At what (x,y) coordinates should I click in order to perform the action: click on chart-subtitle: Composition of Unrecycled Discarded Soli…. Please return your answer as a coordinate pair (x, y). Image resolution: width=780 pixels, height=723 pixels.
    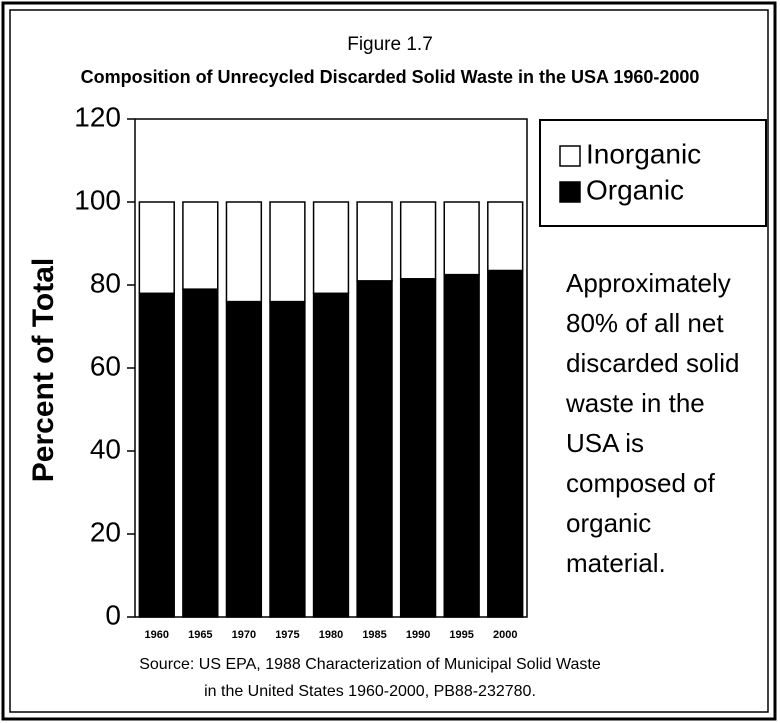
    Looking at the image, I should click on (390, 77).